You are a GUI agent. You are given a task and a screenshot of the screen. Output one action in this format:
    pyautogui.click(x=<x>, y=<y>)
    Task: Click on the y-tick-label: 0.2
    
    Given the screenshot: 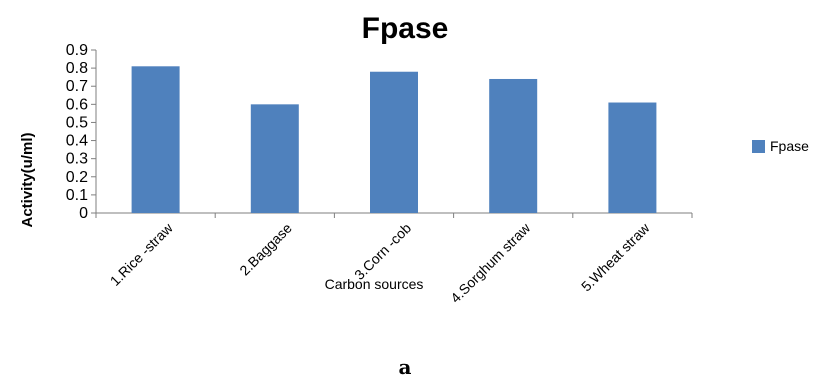 What is the action you would take?
    pyautogui.click(x=77, y=177)
    